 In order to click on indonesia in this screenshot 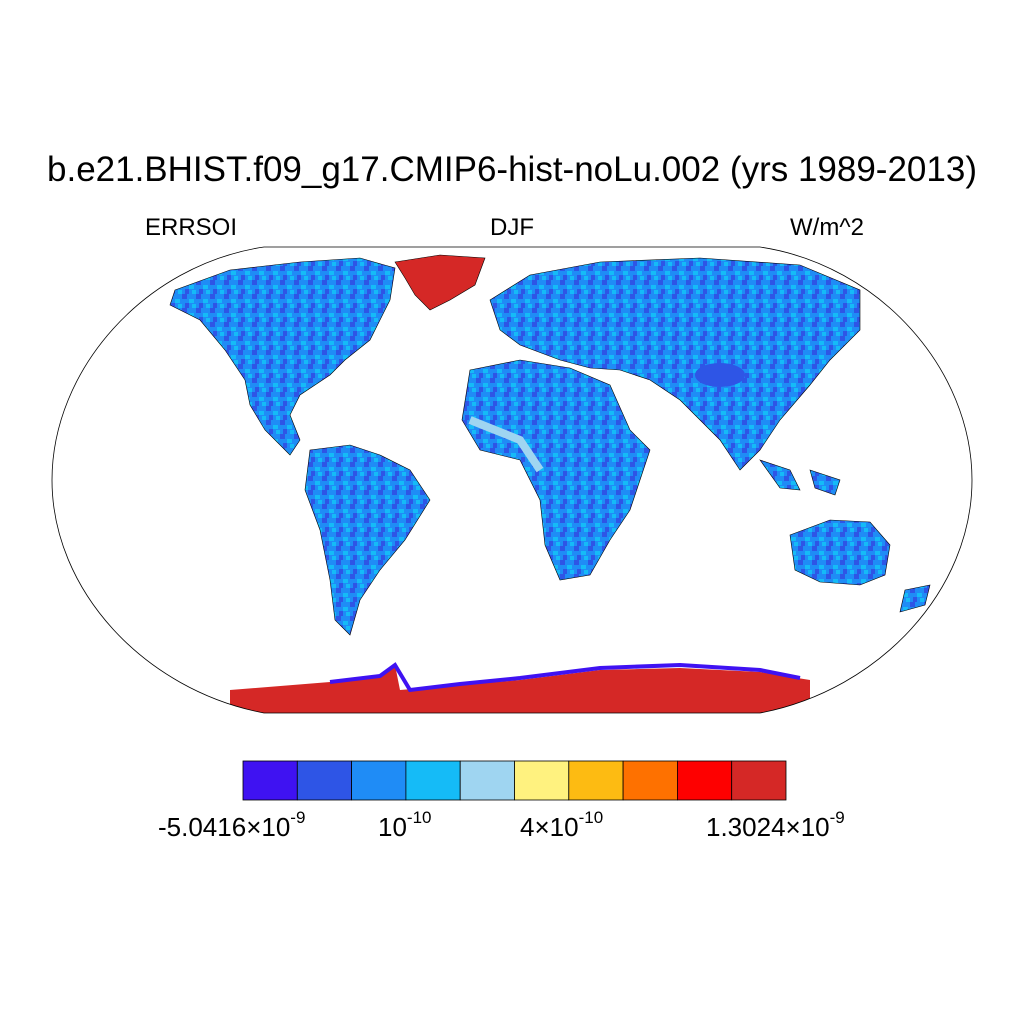, I will do `click(800, 477)`.